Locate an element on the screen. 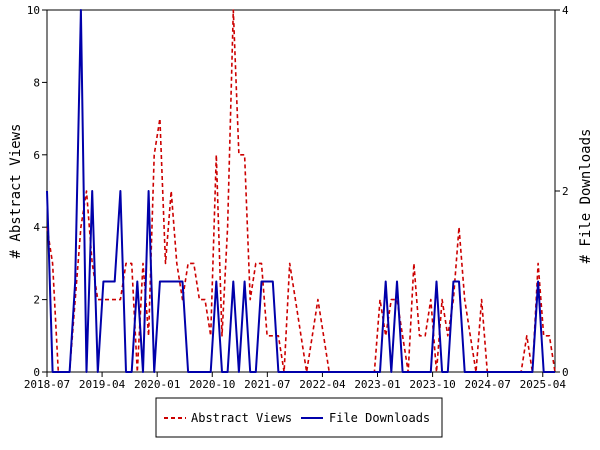  x-tick-label: 2021-07 is located at coordinates (267, 384).